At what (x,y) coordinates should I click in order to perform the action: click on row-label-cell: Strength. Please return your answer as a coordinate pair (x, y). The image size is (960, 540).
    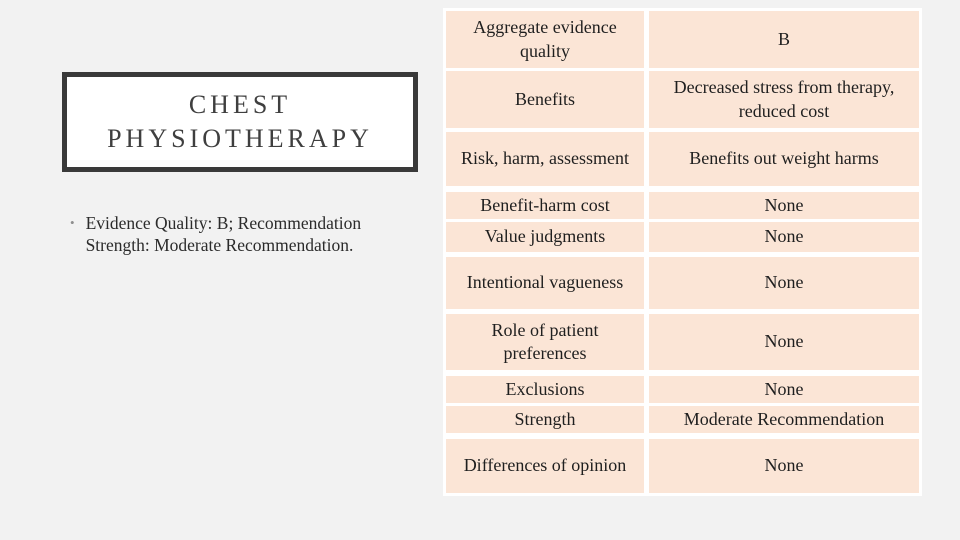
    Looking at the image, I should click on (545, 419).